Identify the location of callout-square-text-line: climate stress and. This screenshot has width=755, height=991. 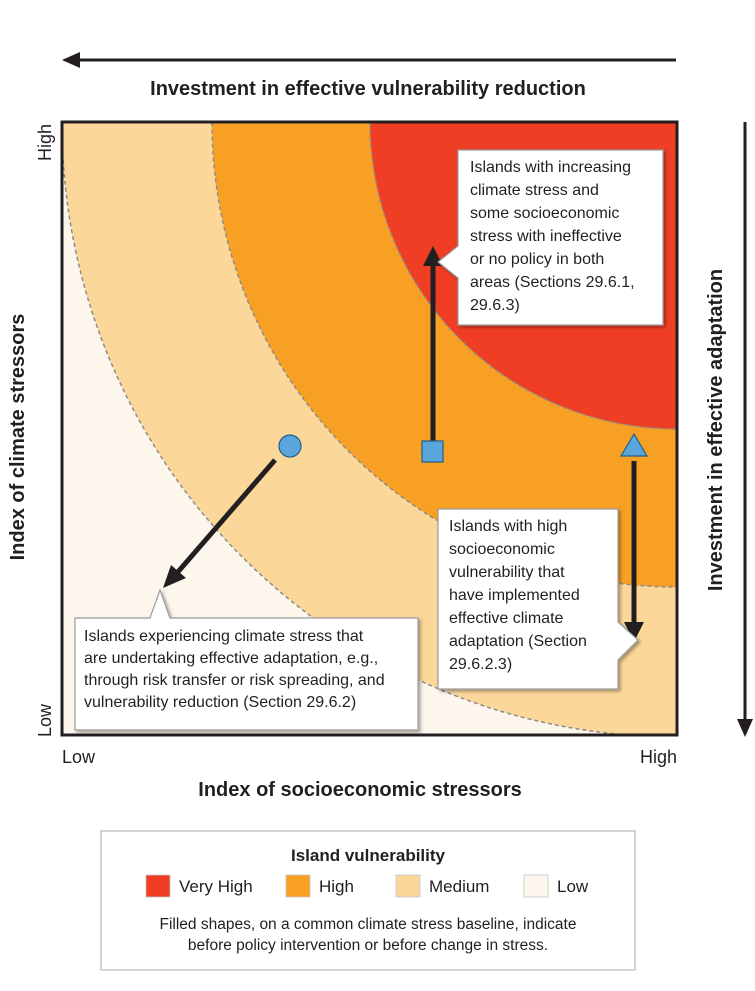
(534, 190).